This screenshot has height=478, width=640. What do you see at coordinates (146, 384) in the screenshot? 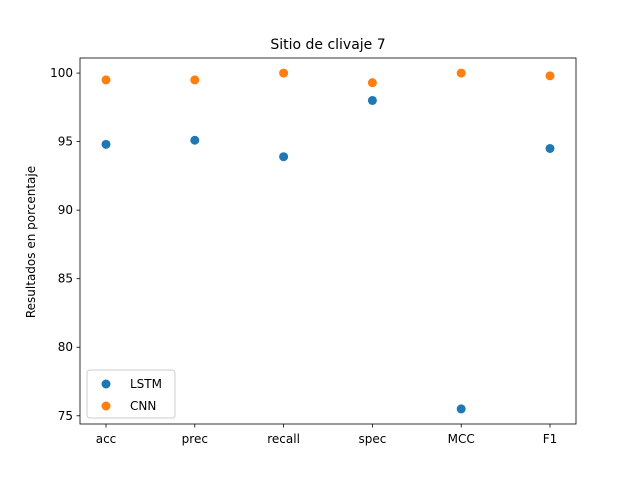
I see `legend-label-lstm: LSTM` at bounding box center [146, 384].